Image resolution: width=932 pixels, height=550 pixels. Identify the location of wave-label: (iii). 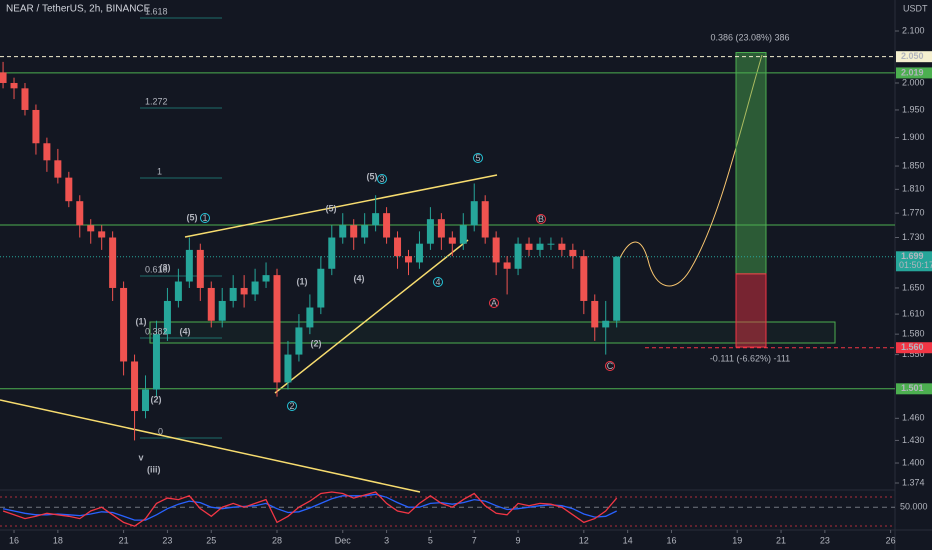
(154, 469).